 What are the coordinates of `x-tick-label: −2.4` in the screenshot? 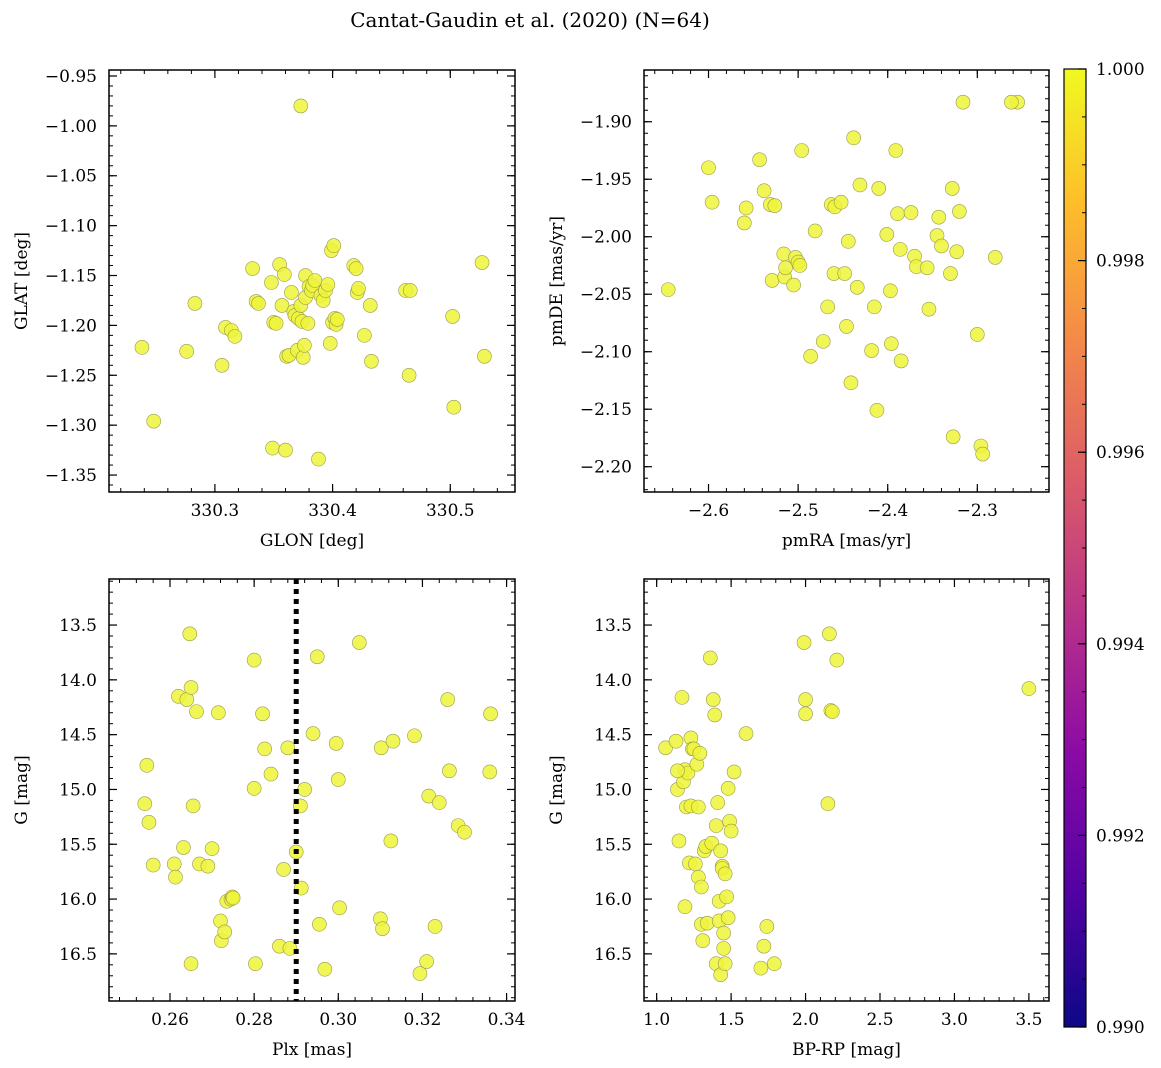 It's located at (887, 511).